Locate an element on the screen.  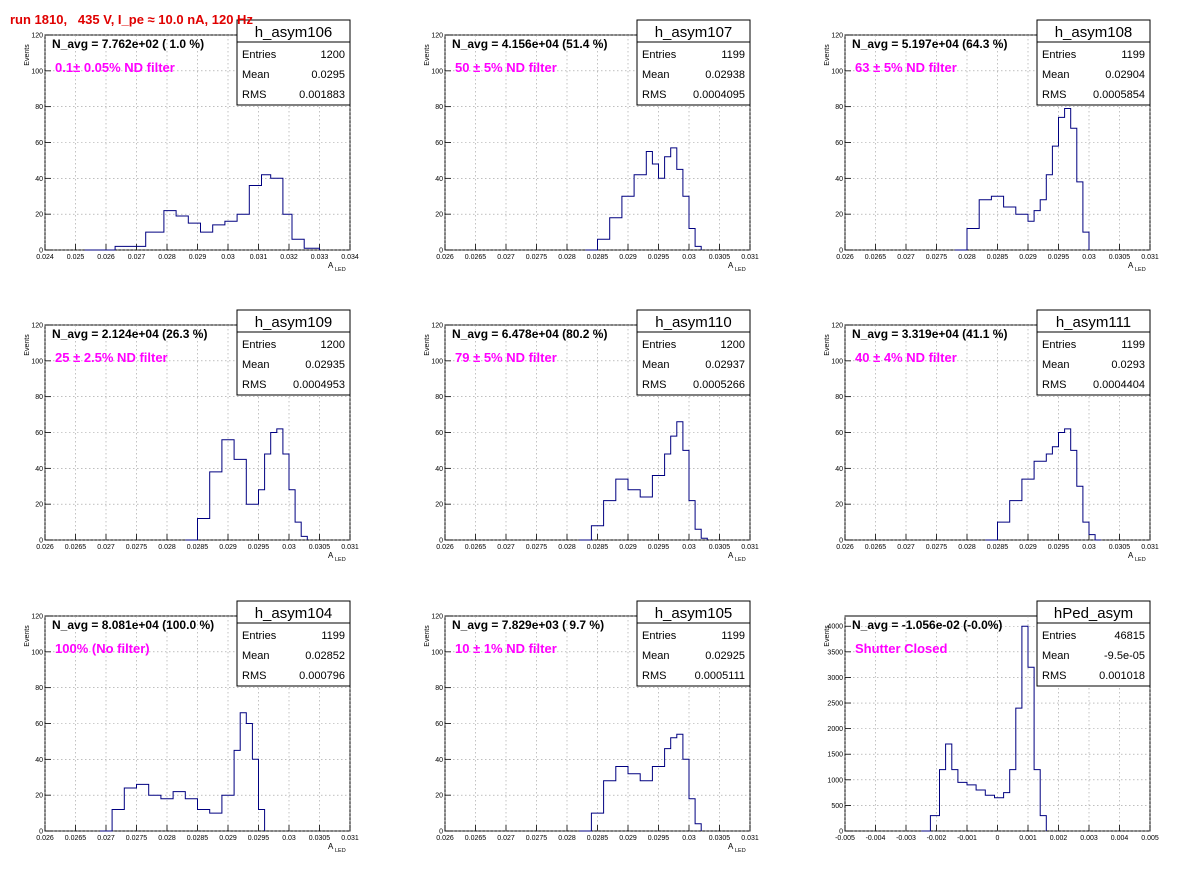
navg-label: N_avg = 7.829e+03 ( 9.7 %) is located at coordinates (528, 625).